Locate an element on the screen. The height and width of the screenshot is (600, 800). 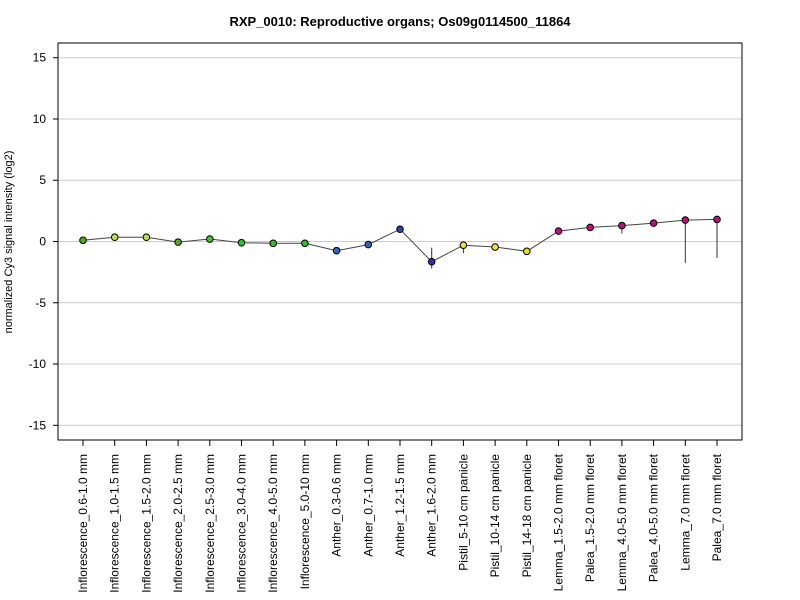
x-tick-label: Anther_0.3-0.6 mm is located at coordinates (337, 505).